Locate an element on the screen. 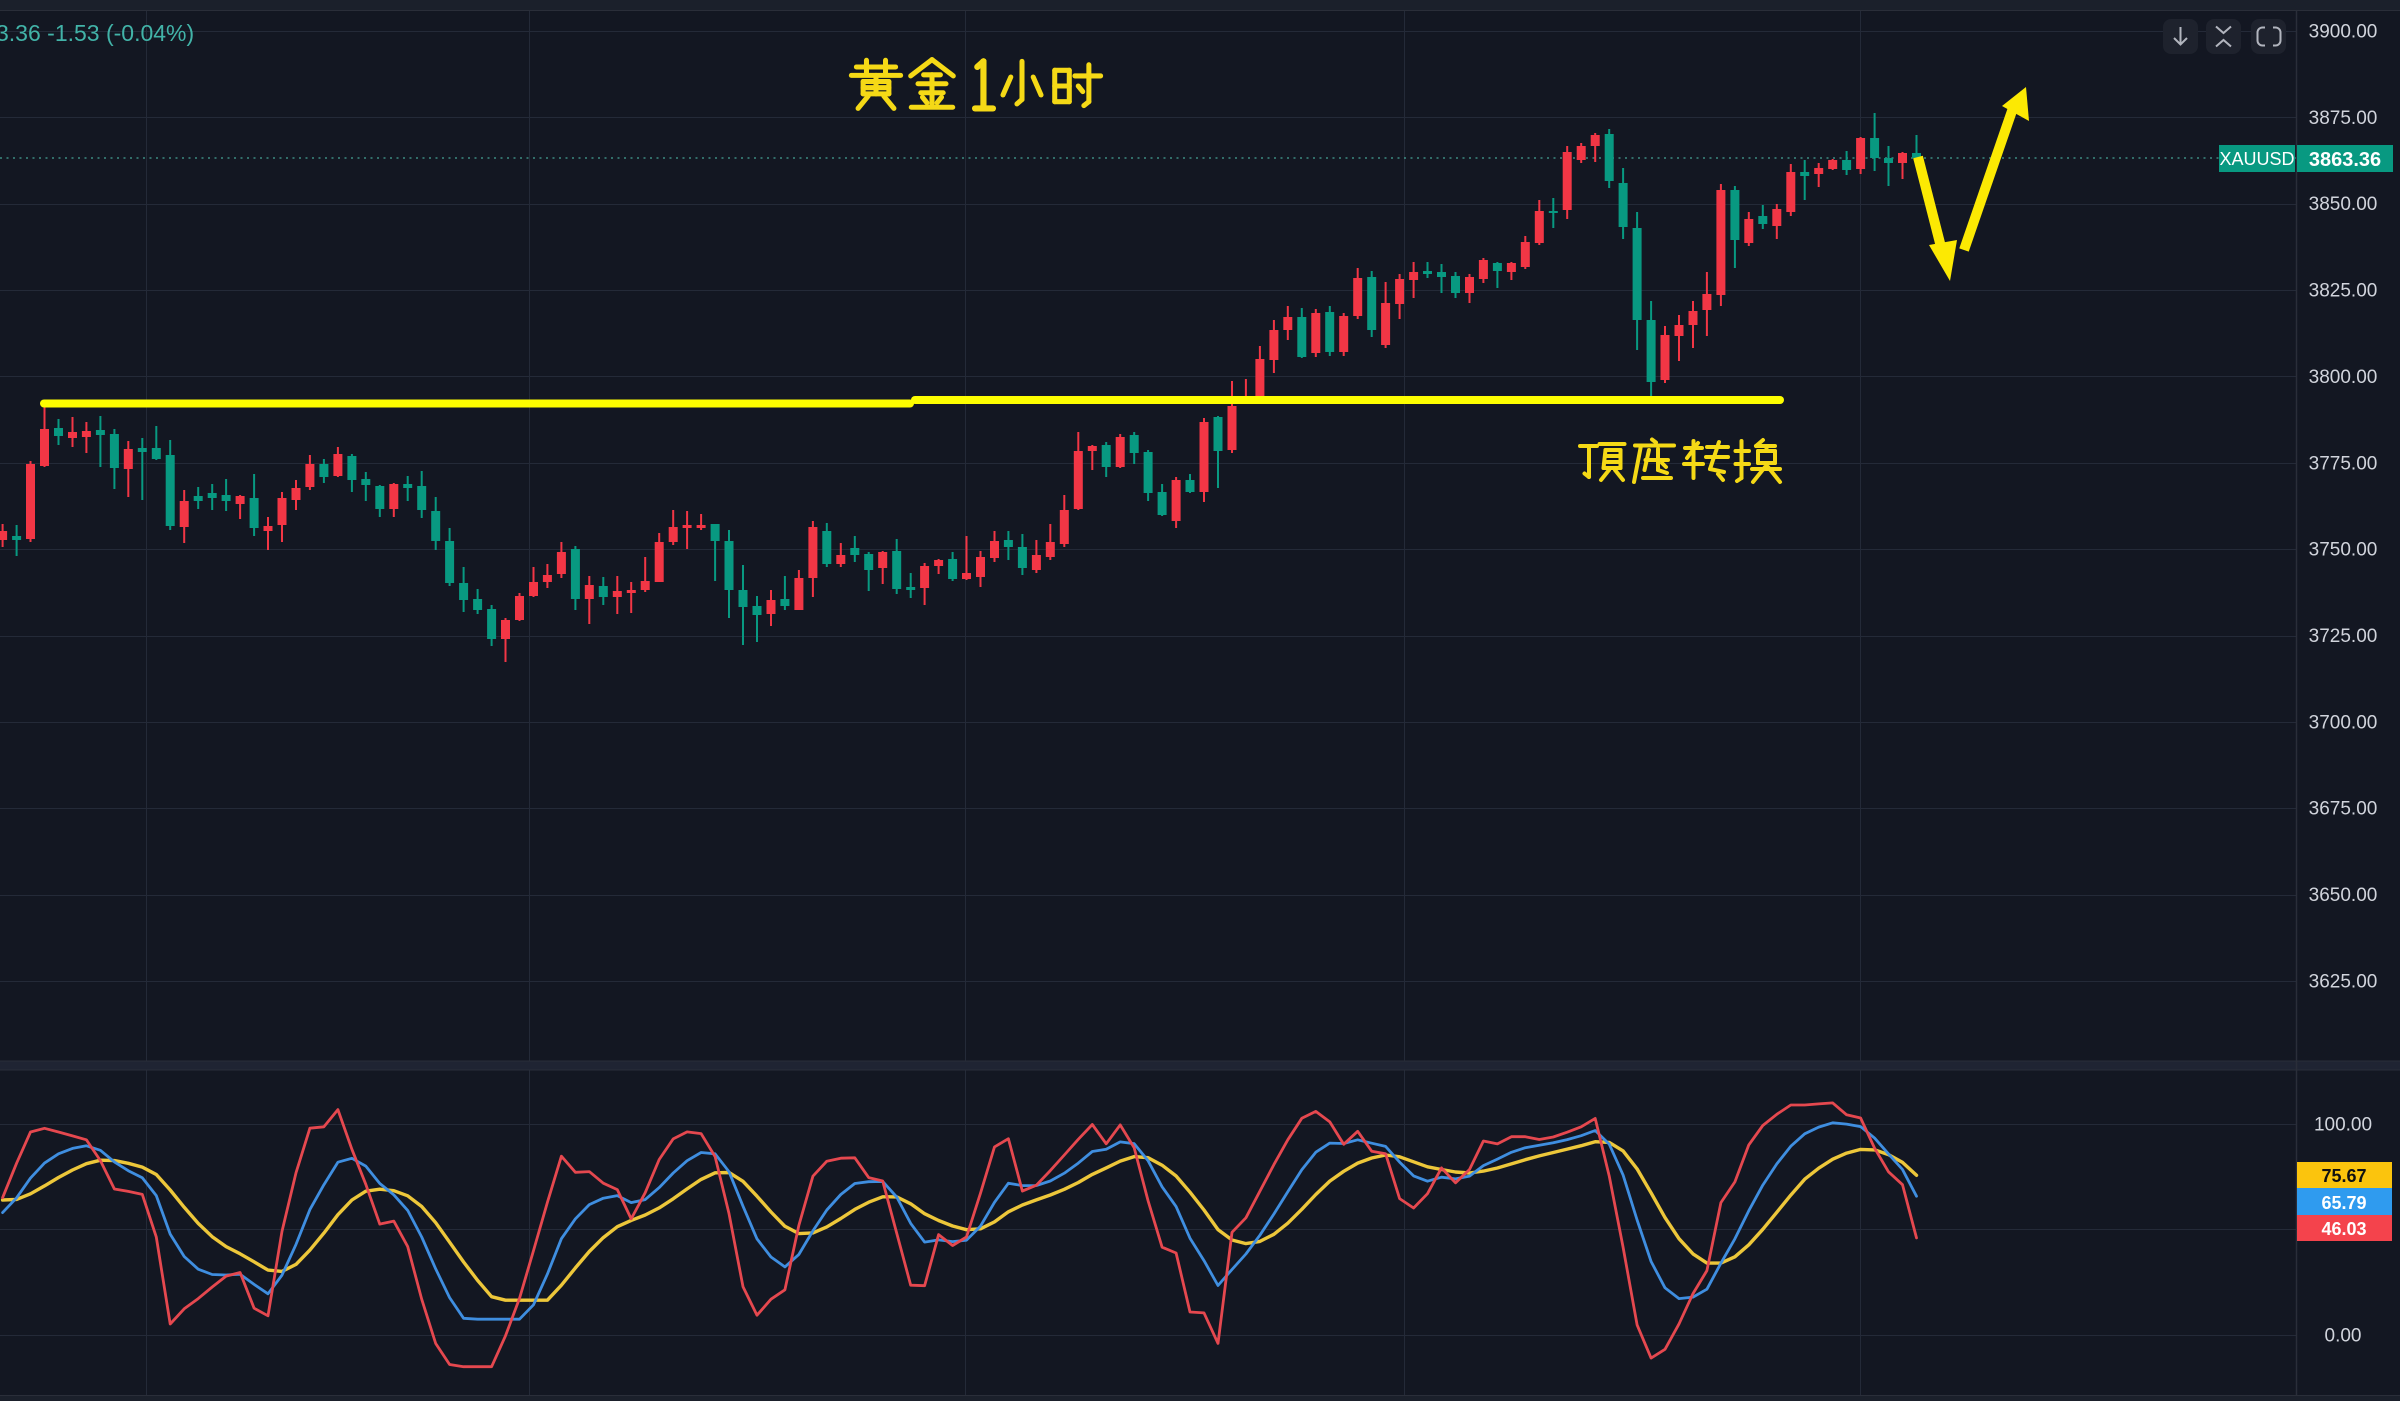 The height and width of the screenshot is (1401, 2400). svg-text: XAUUSD is located at coordinates (2256, 159).